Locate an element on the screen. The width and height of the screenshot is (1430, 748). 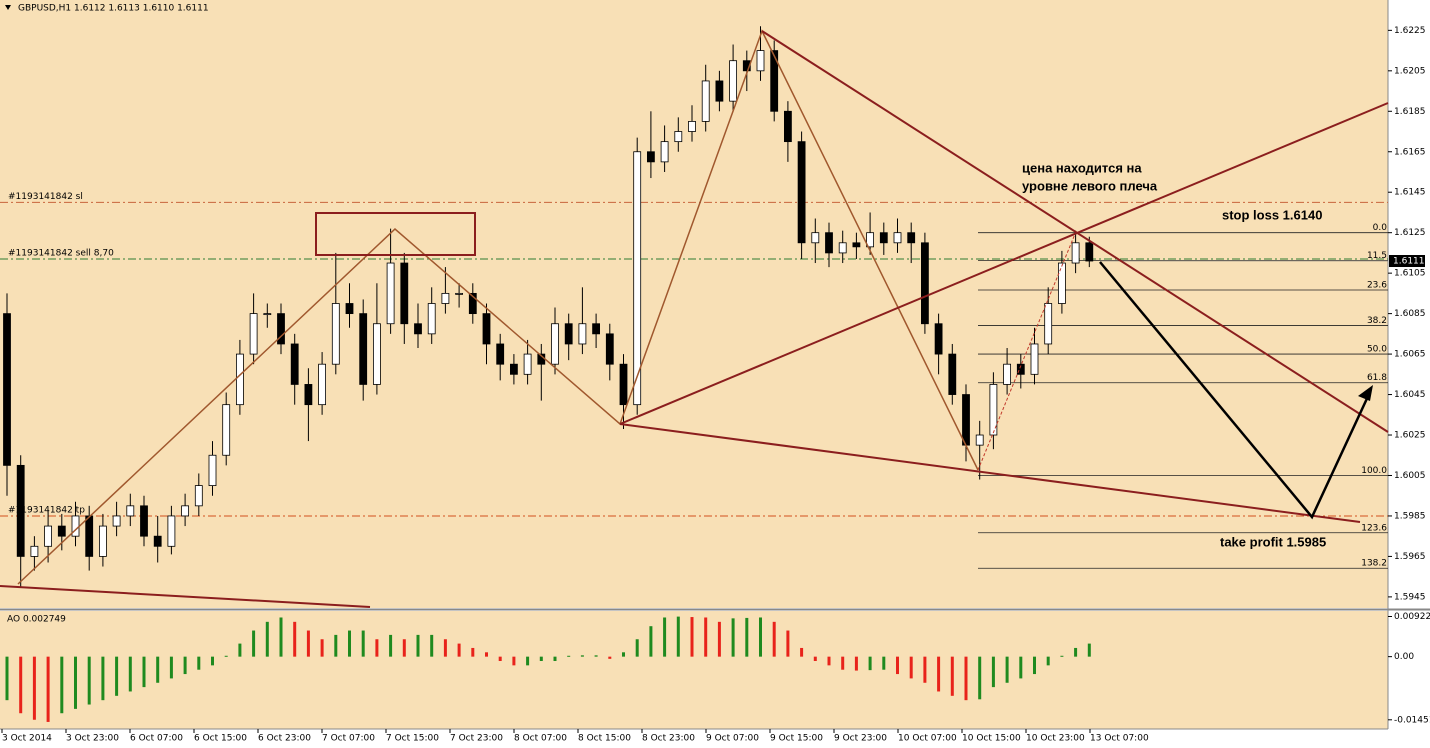
order-label: #1193141842 sl is located at coordinates (45, 197).